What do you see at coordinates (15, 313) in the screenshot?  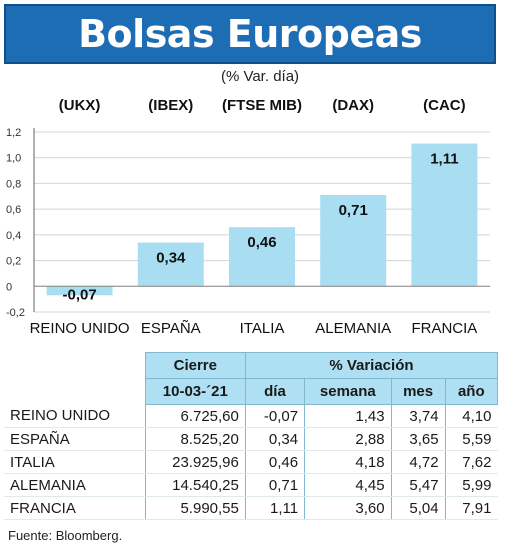 I see `y-tick-label: -0,2` at bounding box center [15, 313].